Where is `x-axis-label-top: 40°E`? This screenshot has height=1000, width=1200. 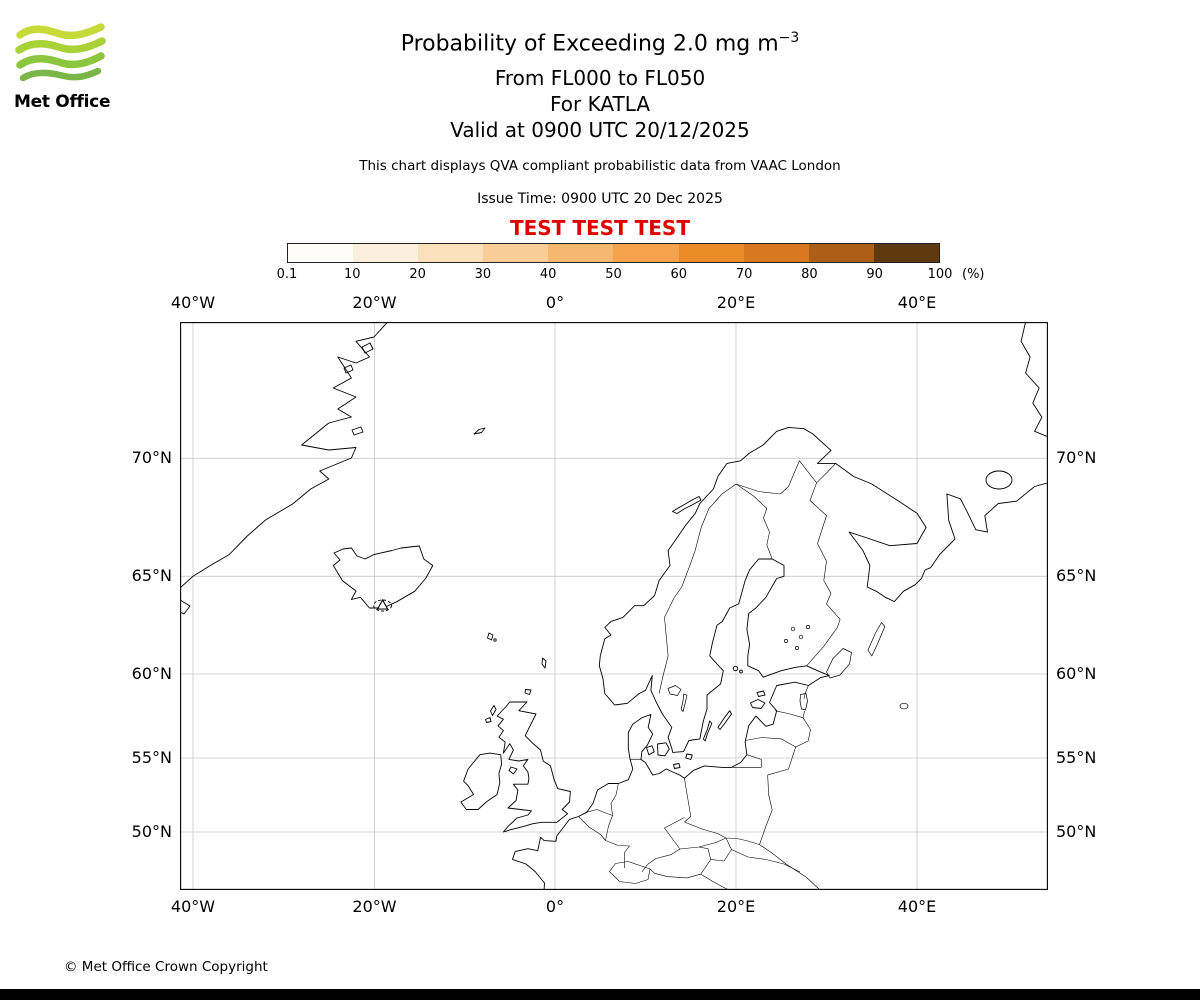 x-axis-label-top: 40°E is located at coordinates (917, 302).